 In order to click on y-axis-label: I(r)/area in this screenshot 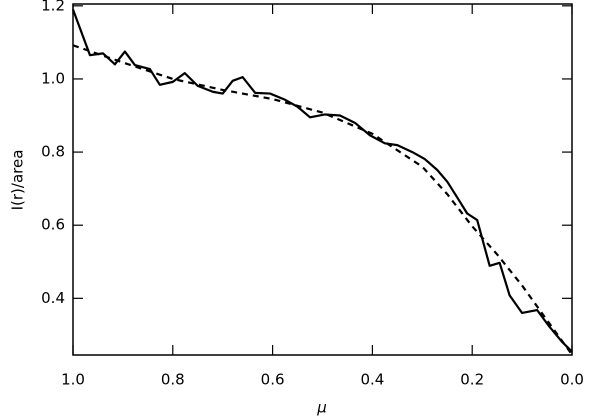, I will do `click(18, 180)`.